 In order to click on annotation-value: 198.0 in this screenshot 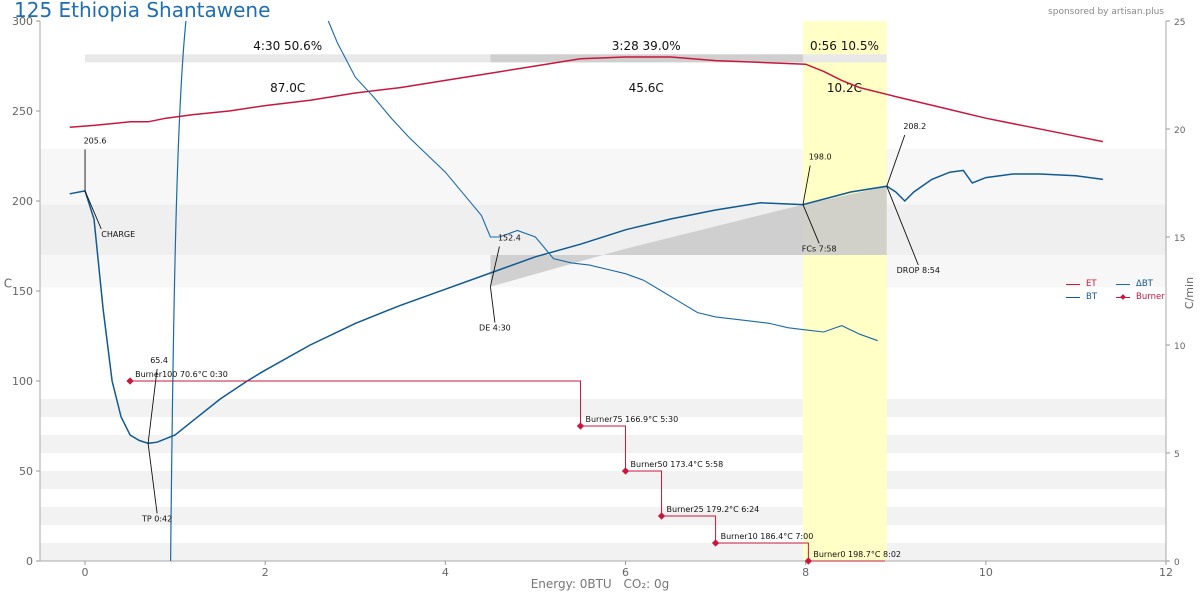, I will do `click(820, 157)`.